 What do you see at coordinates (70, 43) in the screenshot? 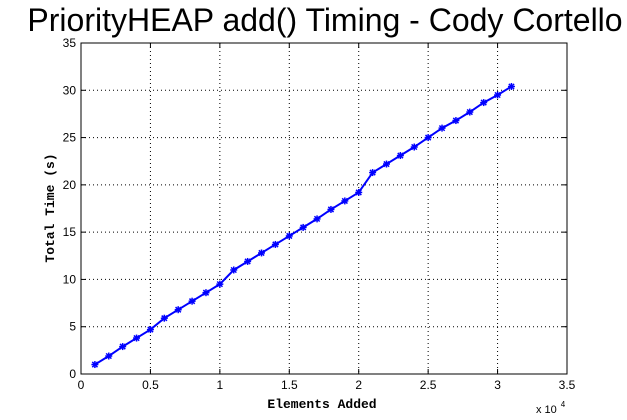
I see `y-tick-label: 35` at bounding box center [70, 43].